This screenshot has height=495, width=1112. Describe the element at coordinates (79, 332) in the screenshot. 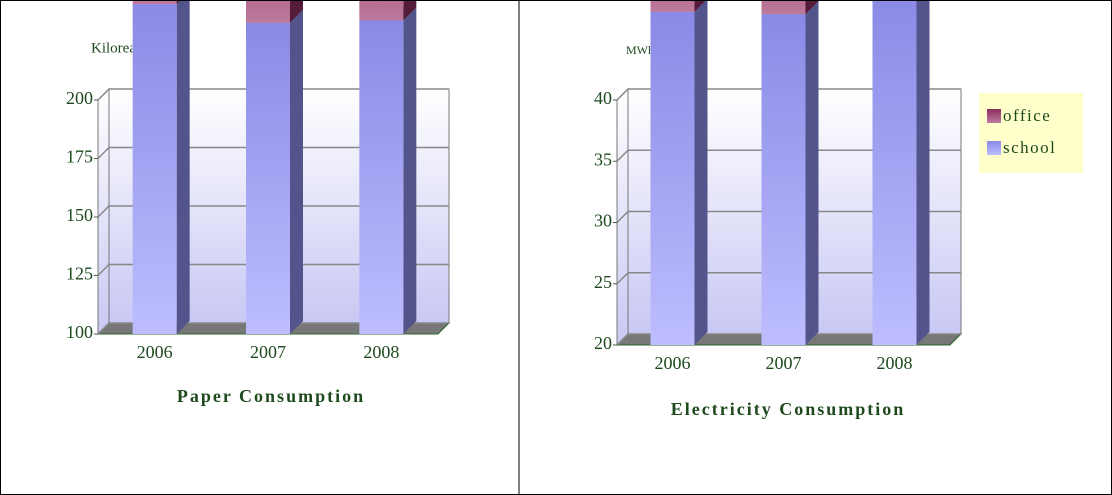

I see `y-tick-label: 100` at that location.